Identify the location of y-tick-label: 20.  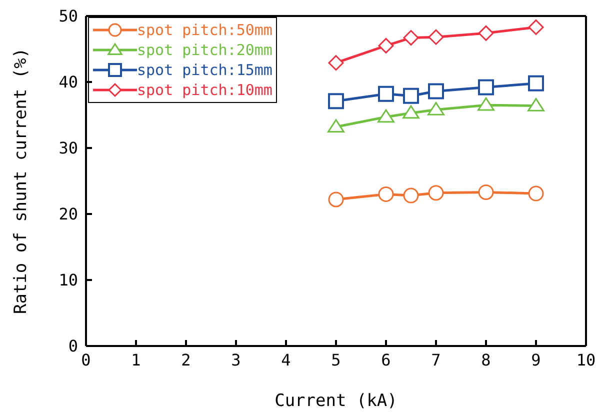
(68, 214).